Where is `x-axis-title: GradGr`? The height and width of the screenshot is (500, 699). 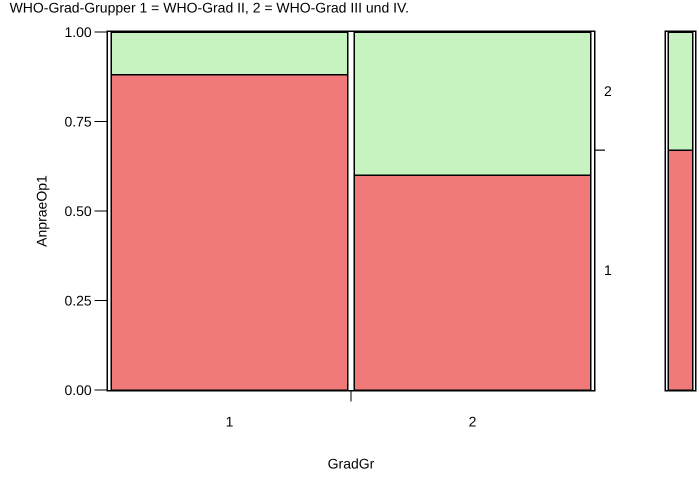
x-axis-title: GradGr is located at coordinates (351, 463).